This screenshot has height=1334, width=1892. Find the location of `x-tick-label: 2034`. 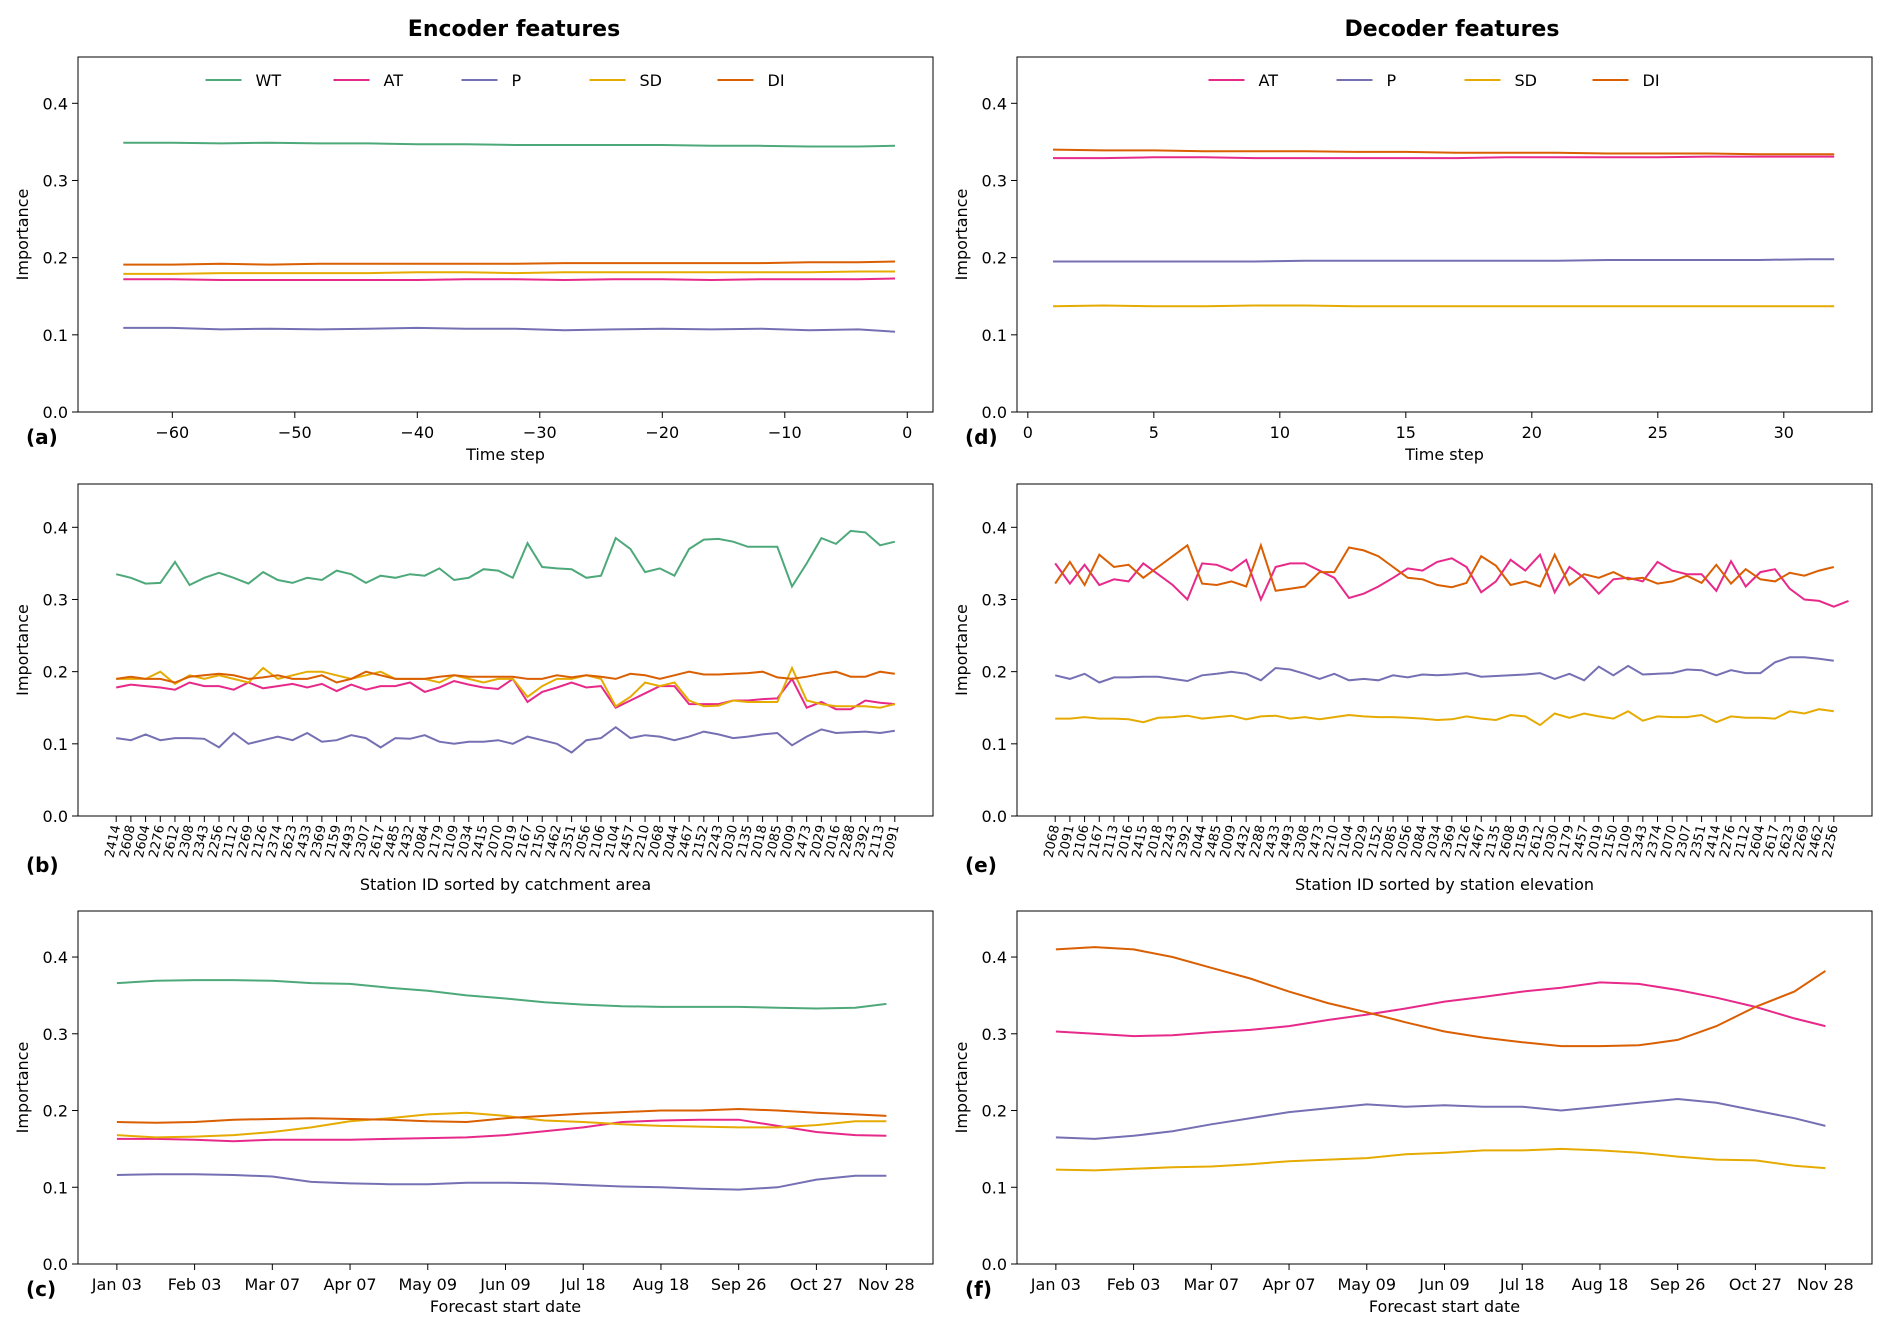

x-tick-label: 2034 is located at coordinates (1435, 841).